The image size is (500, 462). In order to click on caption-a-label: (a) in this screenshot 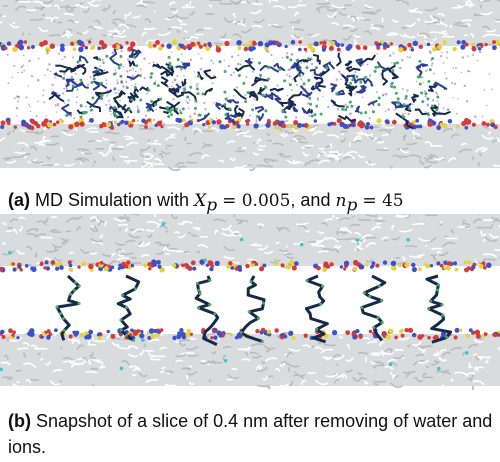, I will do `click(19, 200)`.